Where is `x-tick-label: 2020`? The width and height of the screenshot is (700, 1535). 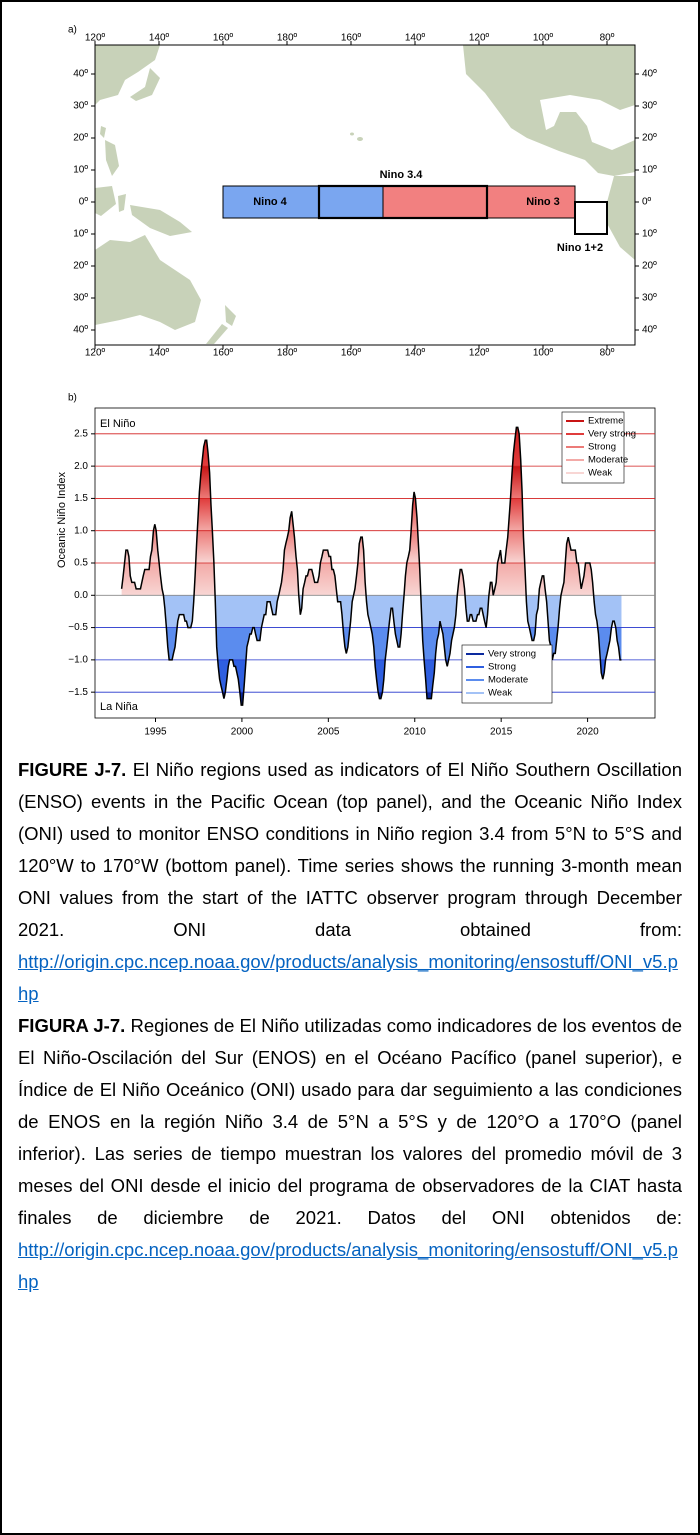 x-tick-label: 2020 is located at coordinates (587, 732).